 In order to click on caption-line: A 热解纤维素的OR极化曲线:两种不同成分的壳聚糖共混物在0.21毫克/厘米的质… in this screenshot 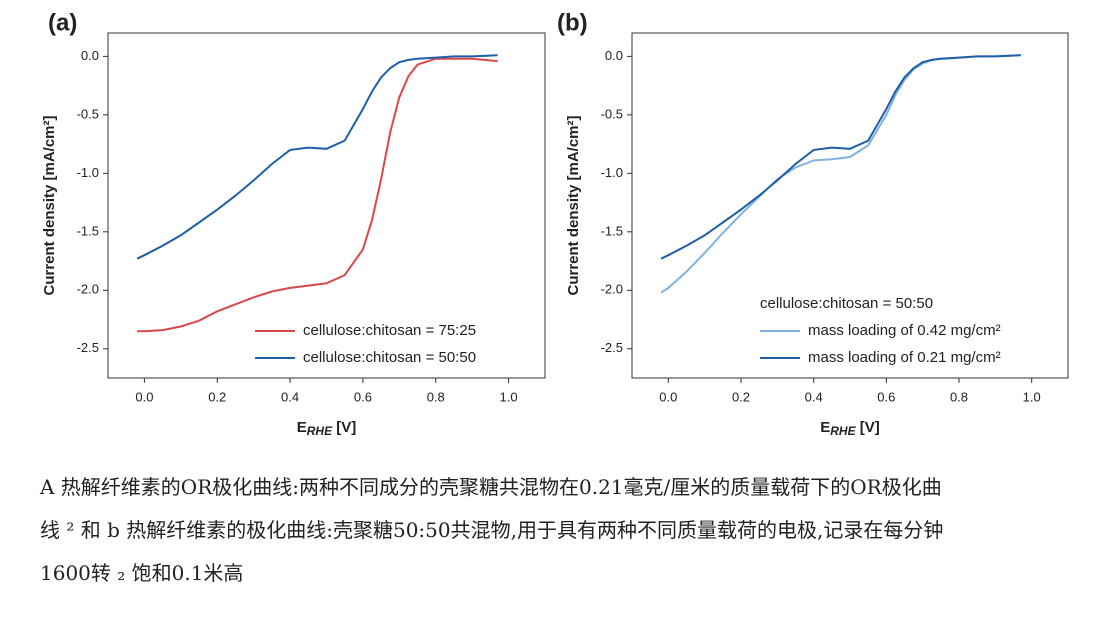, I will do `click(491, 487)`.